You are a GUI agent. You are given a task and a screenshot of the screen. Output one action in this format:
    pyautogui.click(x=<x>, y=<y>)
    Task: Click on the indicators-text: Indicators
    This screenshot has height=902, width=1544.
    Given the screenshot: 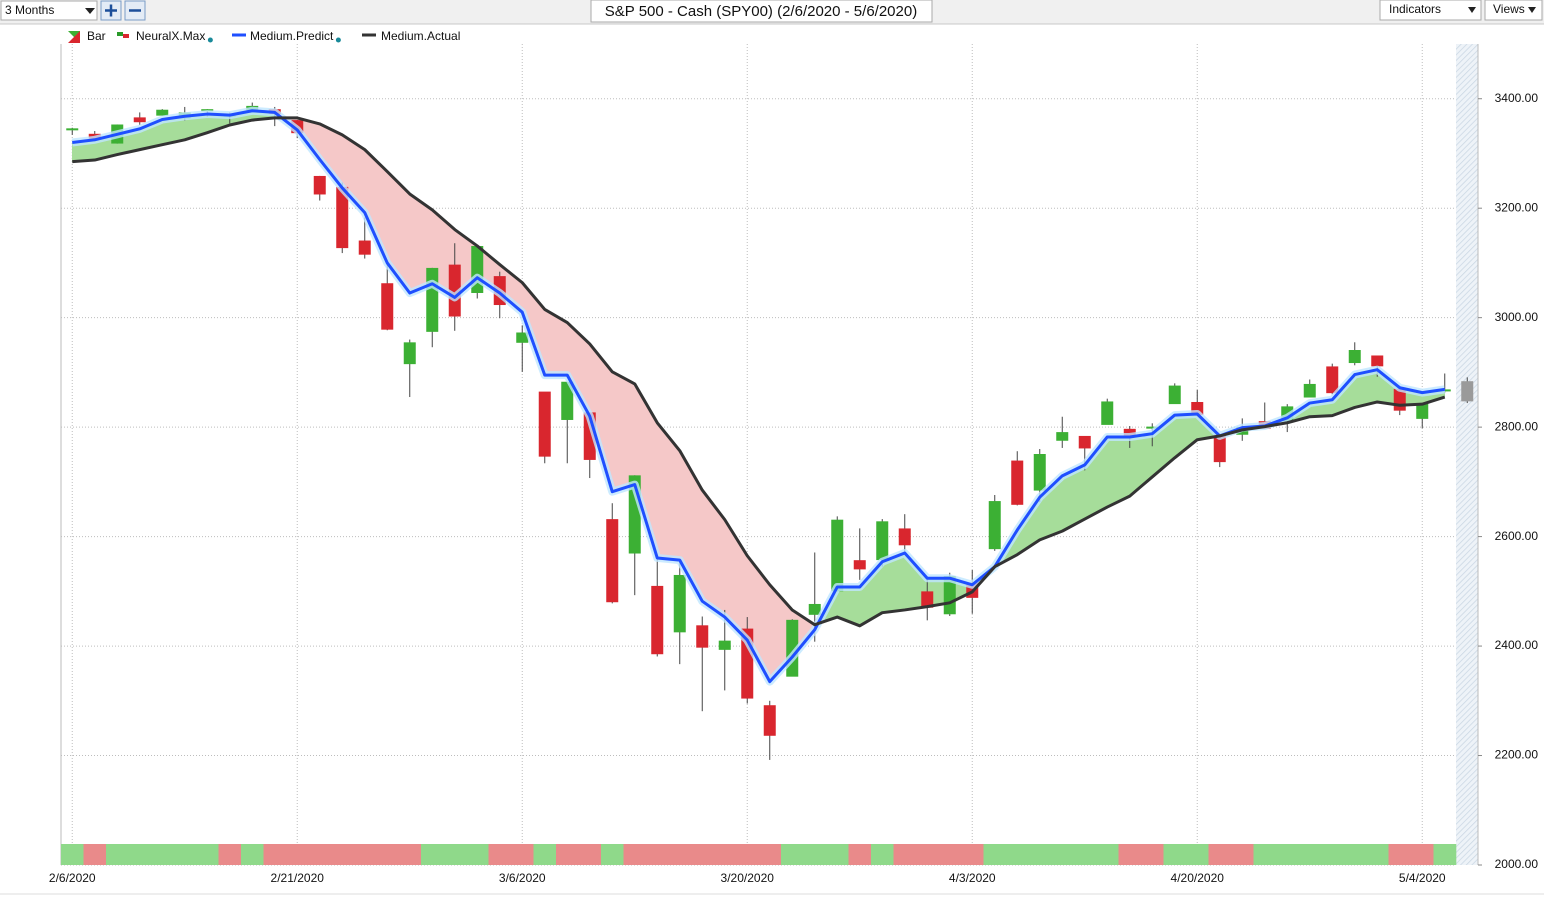 What is the action you would take?
    pyautogui.click(x=1415, y=9)
    